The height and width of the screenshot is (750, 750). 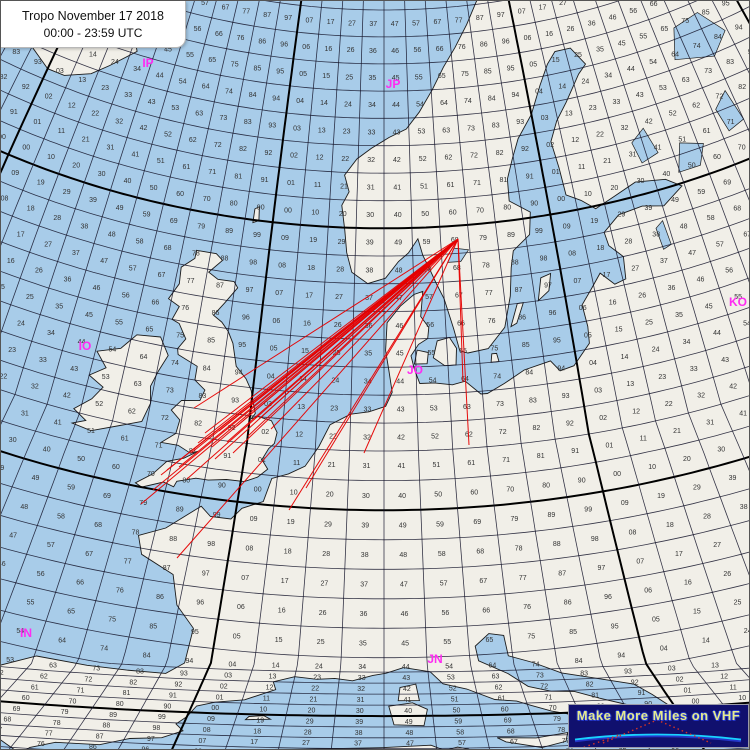 I want to click on grid-square-label: 35, so click(x=373, y=78).